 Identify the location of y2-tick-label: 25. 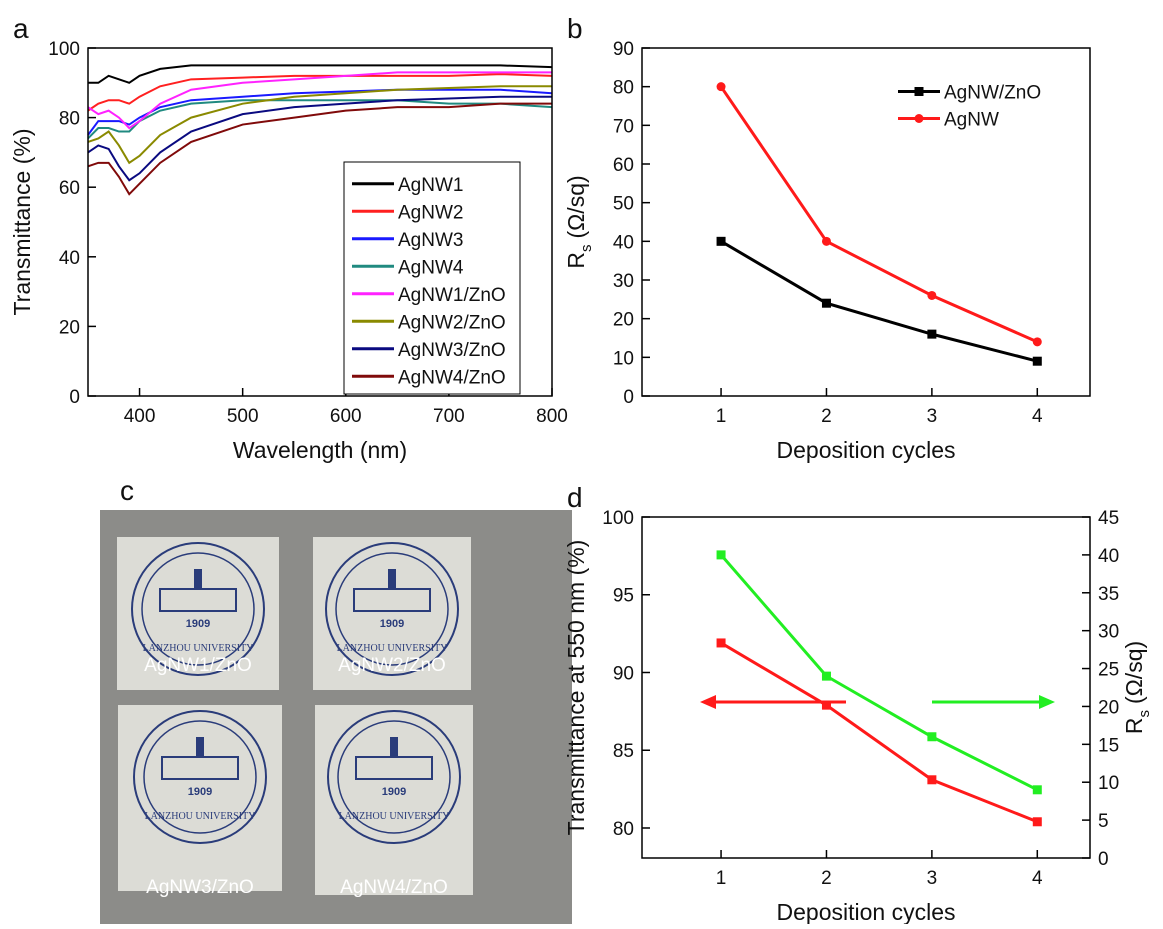
(1108, 670).